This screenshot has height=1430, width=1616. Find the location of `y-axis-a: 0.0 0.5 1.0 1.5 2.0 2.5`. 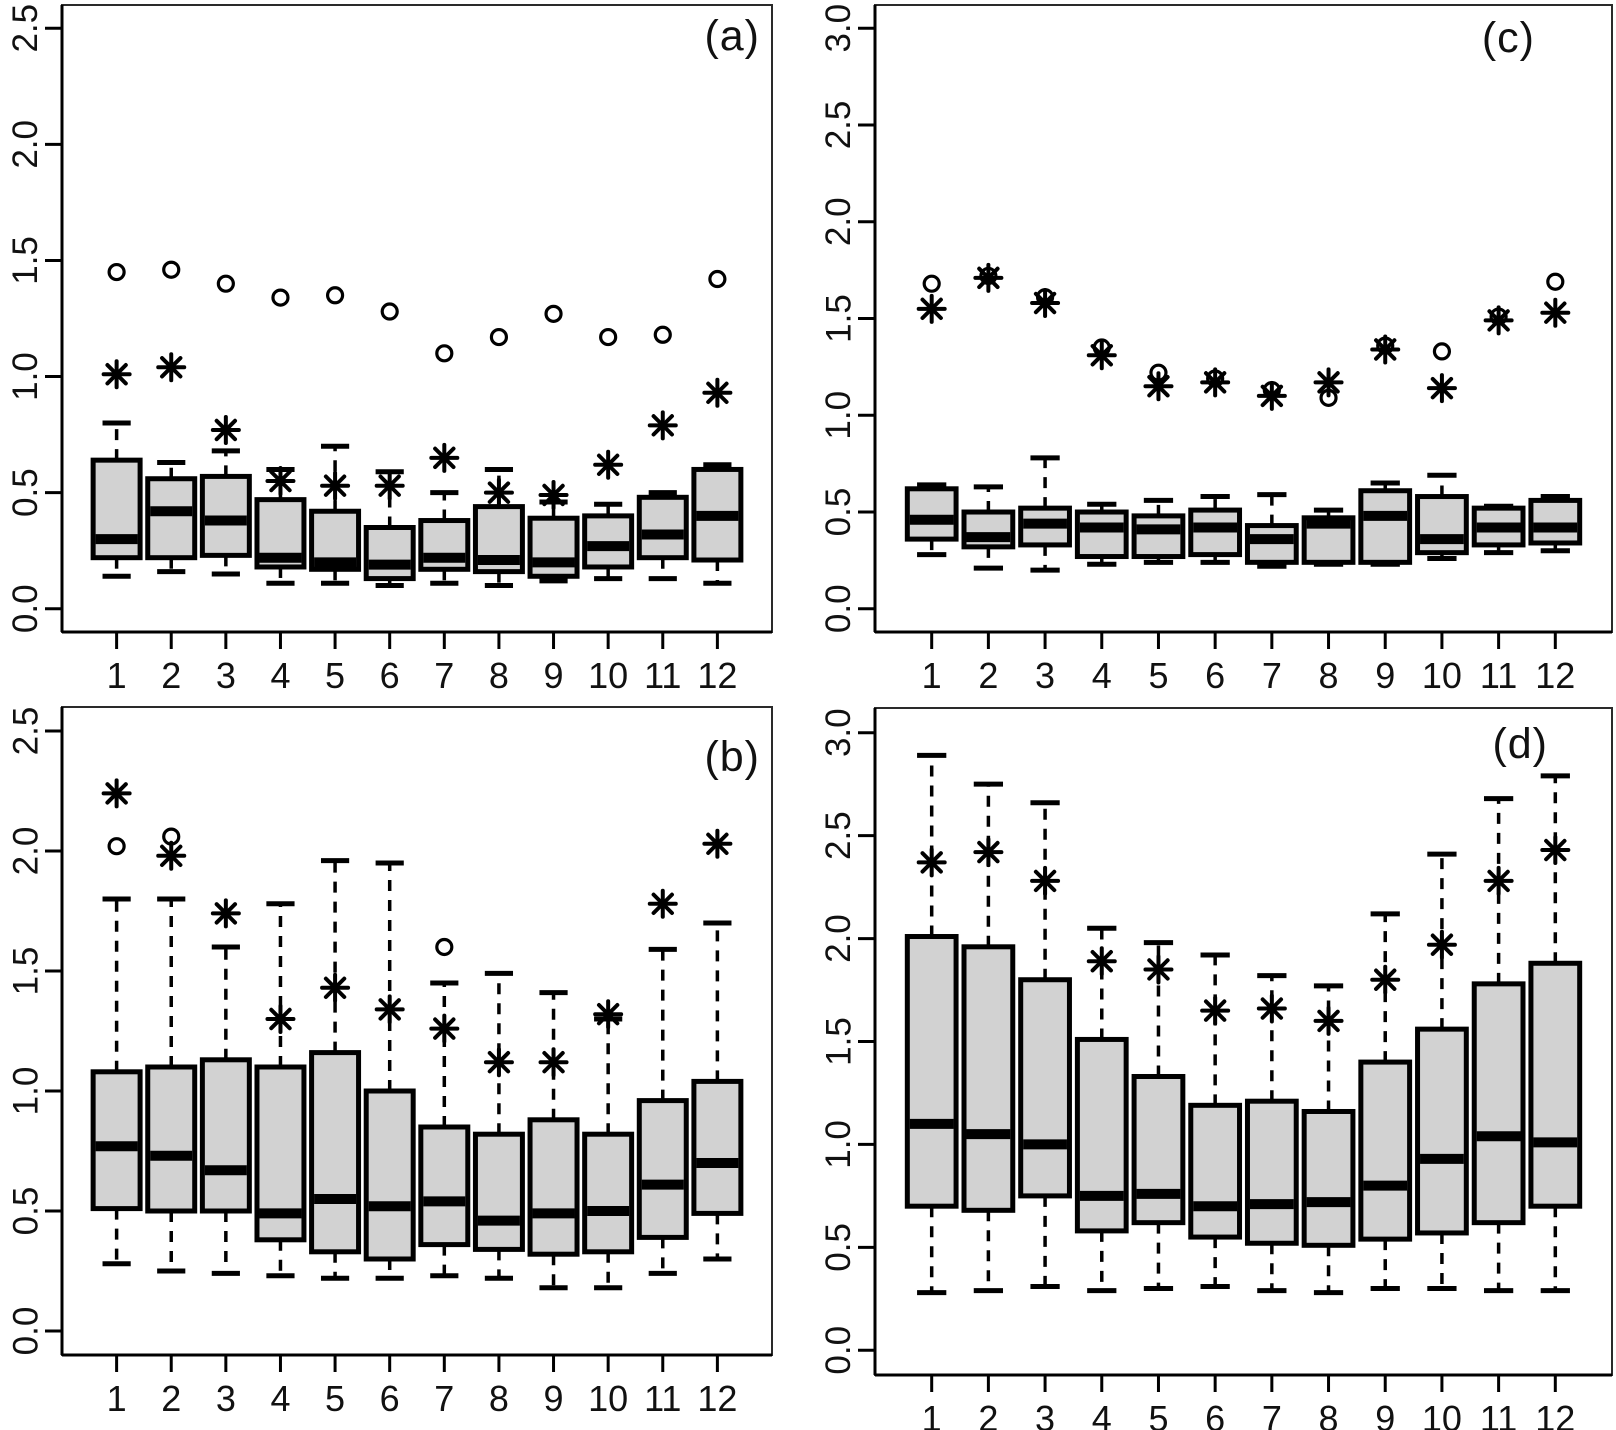

y-axis-a: 0.0 0.5 1.0 1.5 2.0 2.5 is located at coordinates (34, 318).